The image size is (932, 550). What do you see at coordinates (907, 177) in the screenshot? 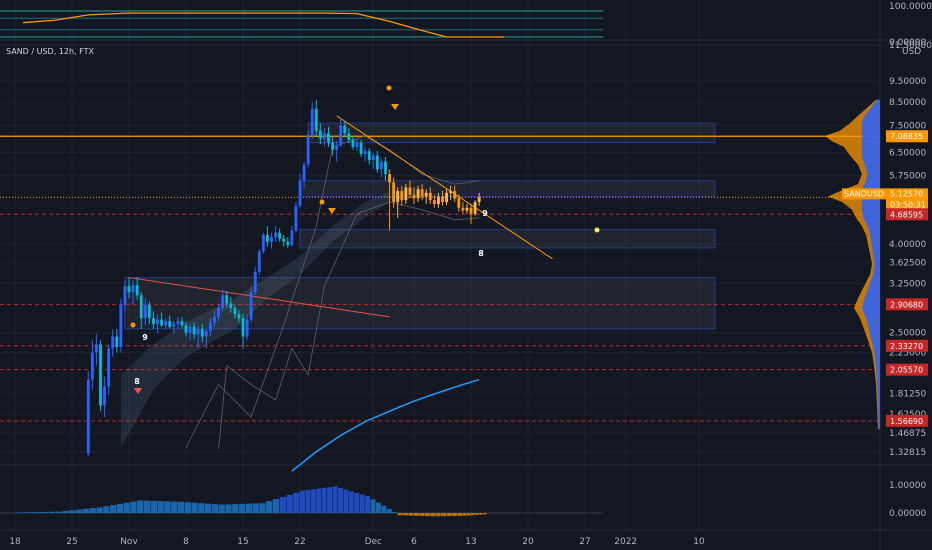
I see `y-tick-label: 5.75000` at bounding box center [907, 177].